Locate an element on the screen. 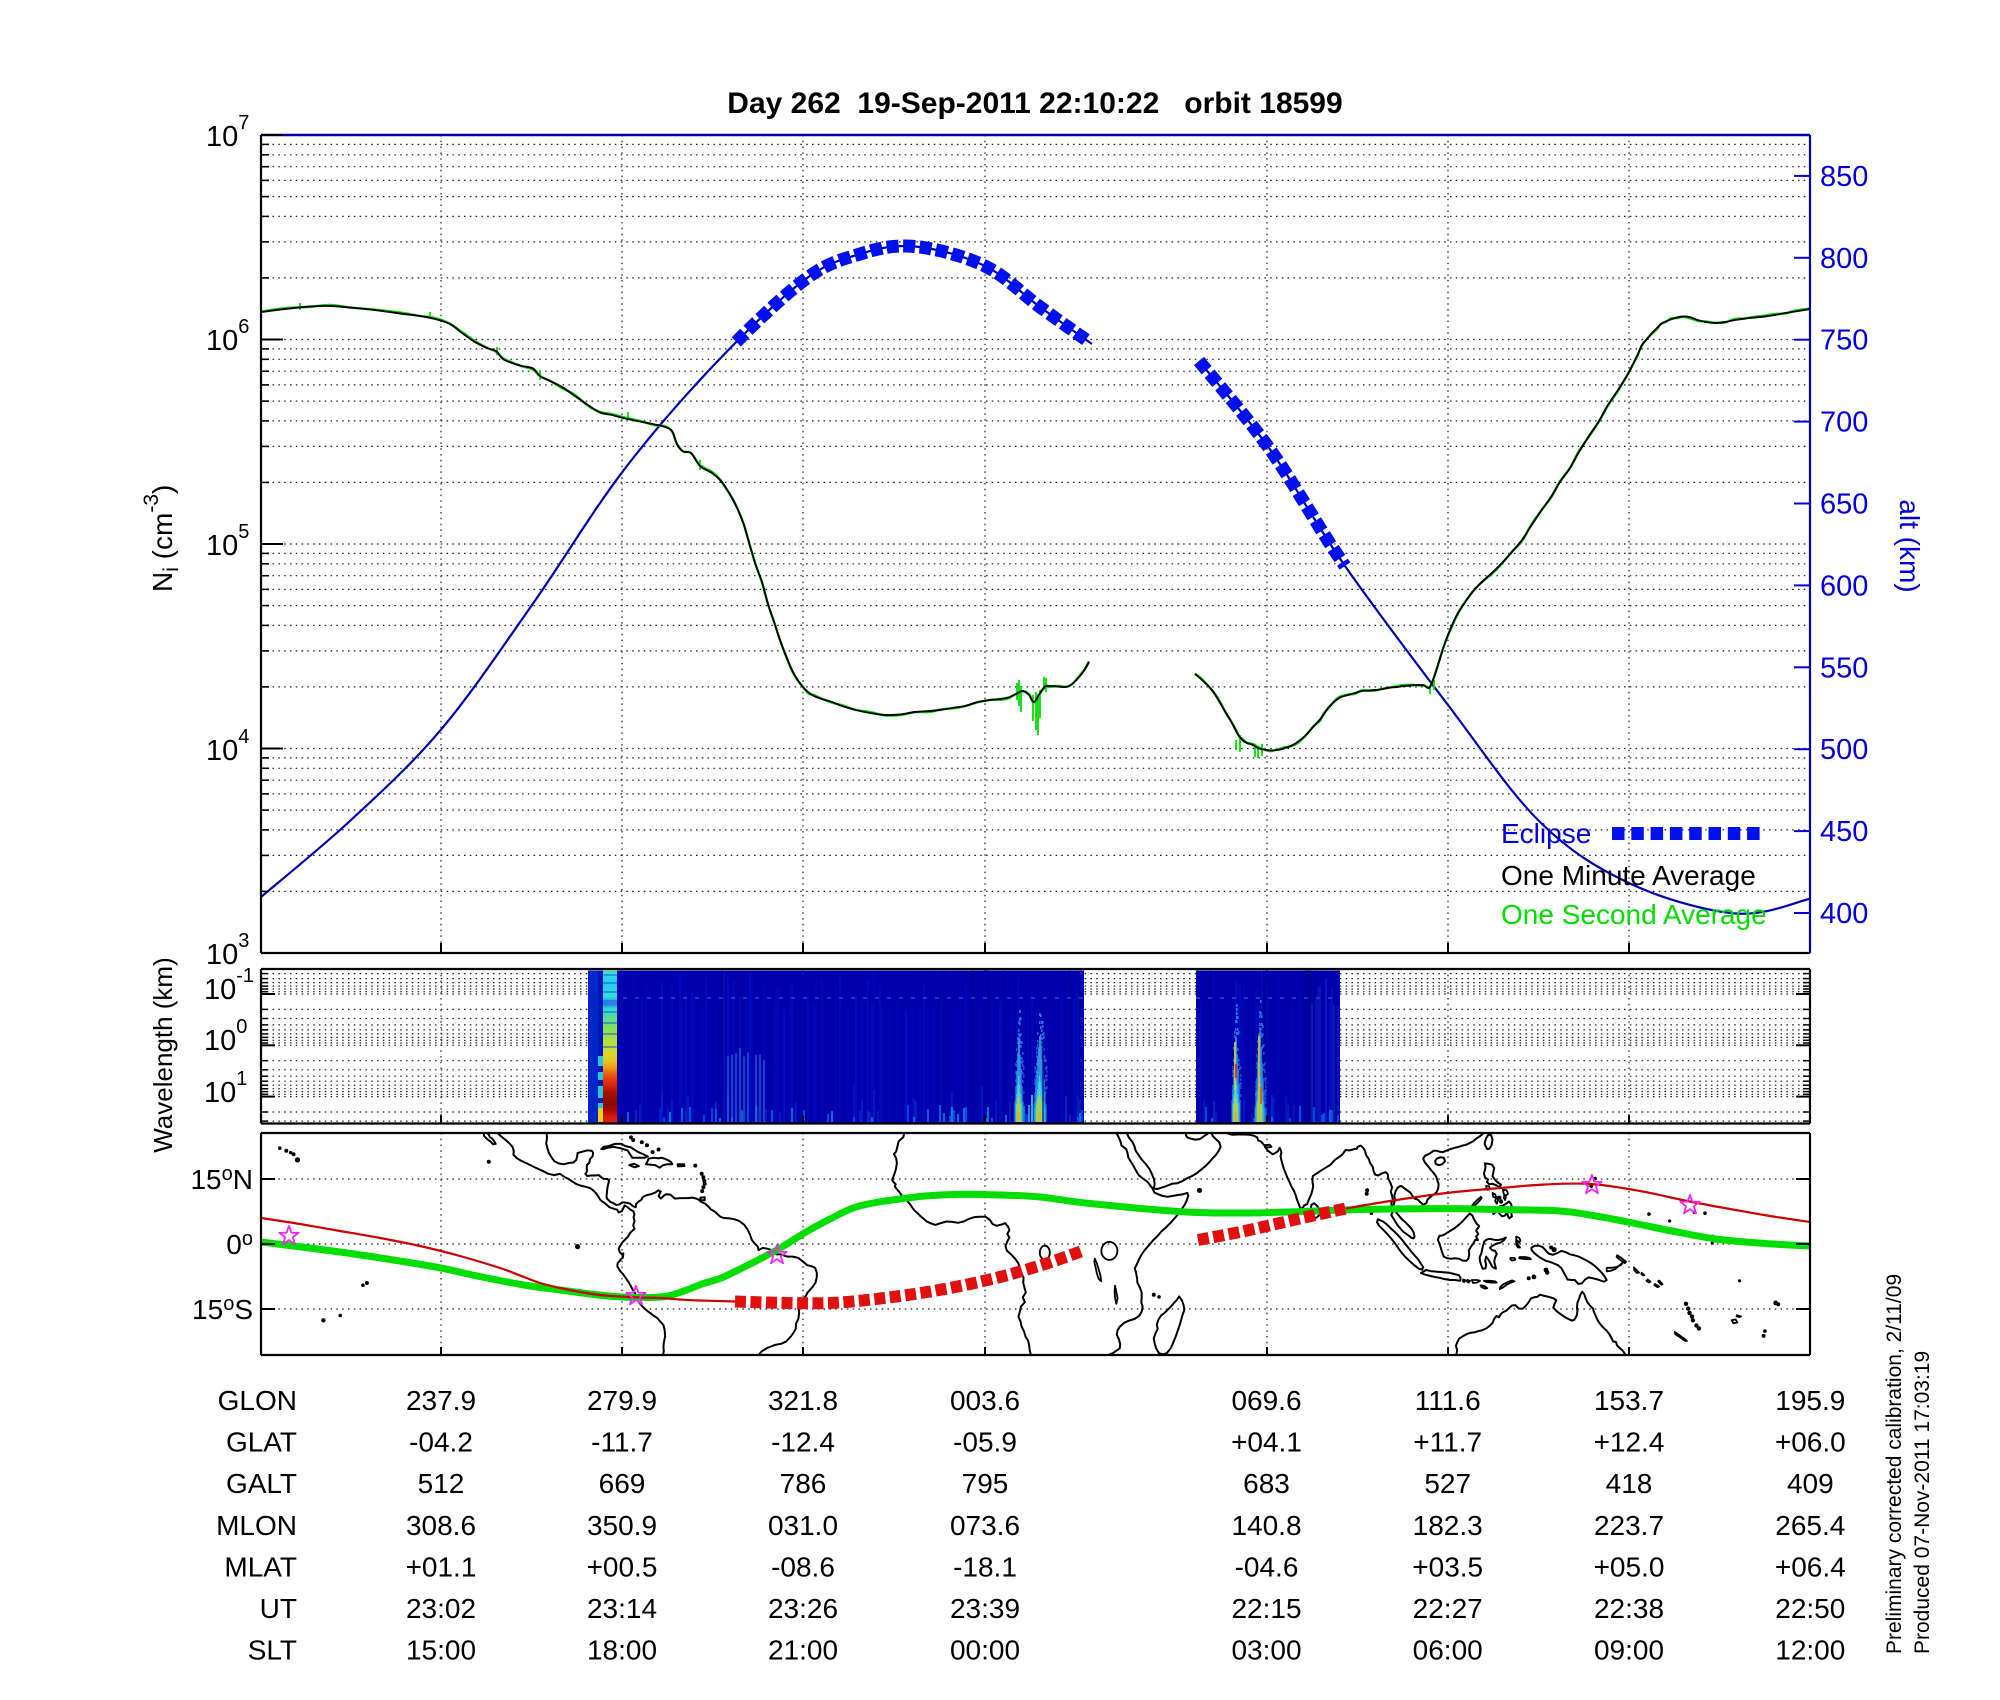  svg-text: 223.7 is located at coordinates (1629, 1525).